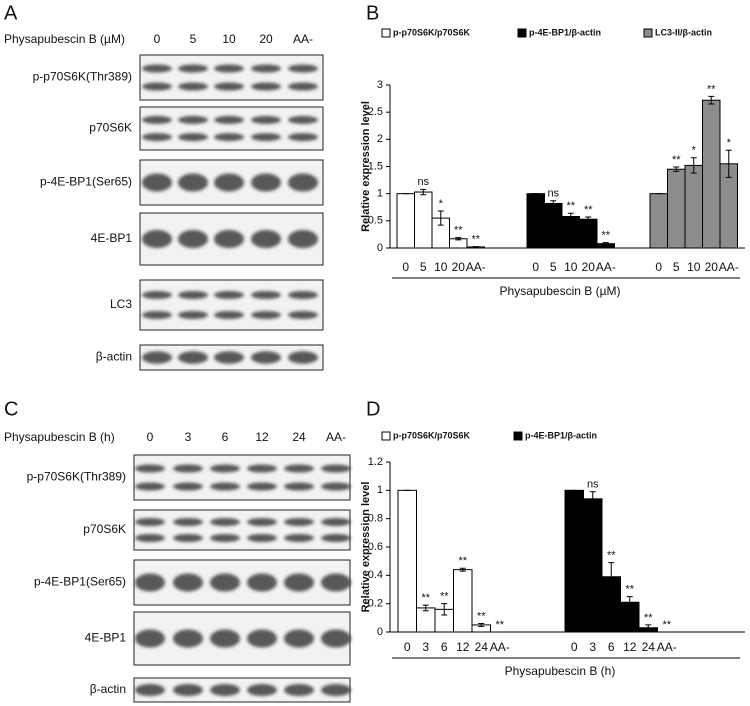 This screenshot has width=750, height=706. What do you see at coordinates (188, 437) in the screenshot?
I see `lane-label: 3` at bounding box center [188, 437].